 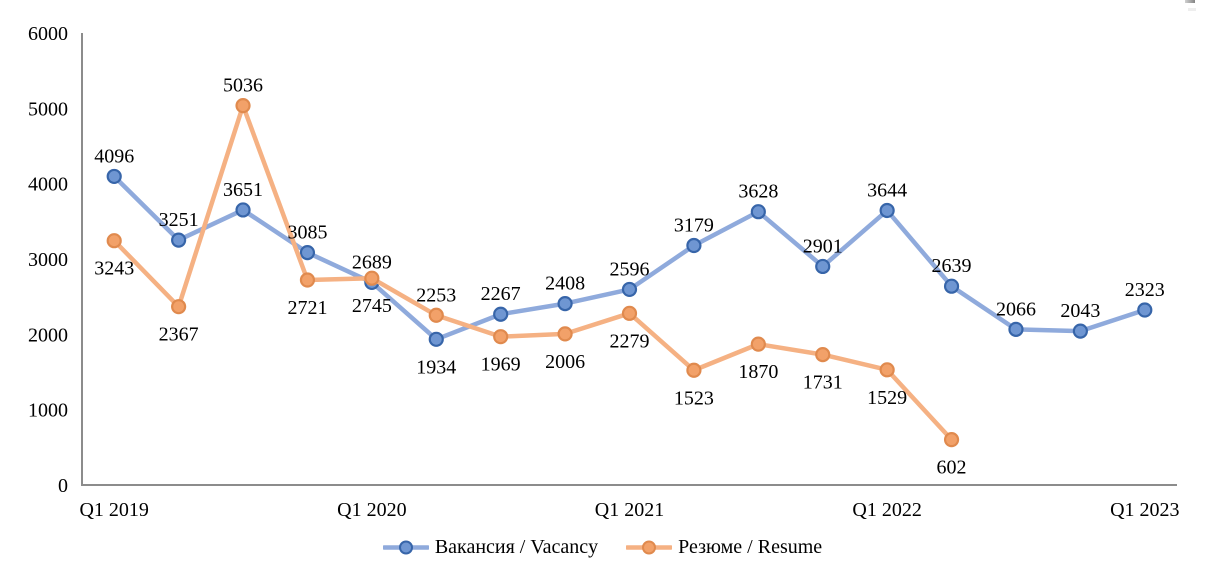 What do you see at coordinates (823, 246) in the screenshot?
I see `data-label: 2901` at bounding box center [823, 246].